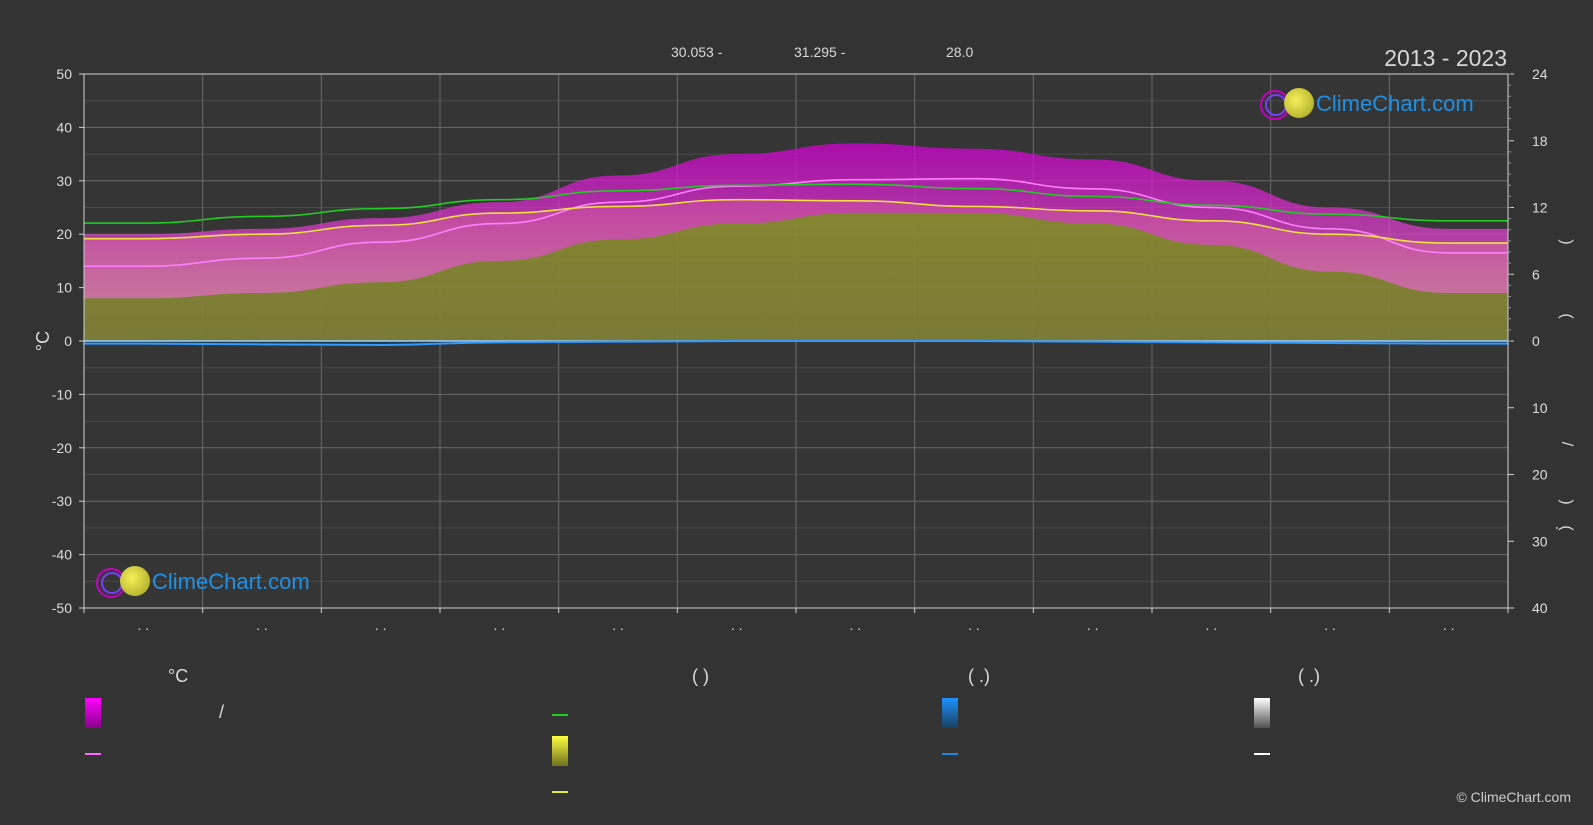  What do you see at coordinates (1540, 141) in the screenshot?
I see `y2-top-tick-label: 18` at bounding box center [1540, 141].